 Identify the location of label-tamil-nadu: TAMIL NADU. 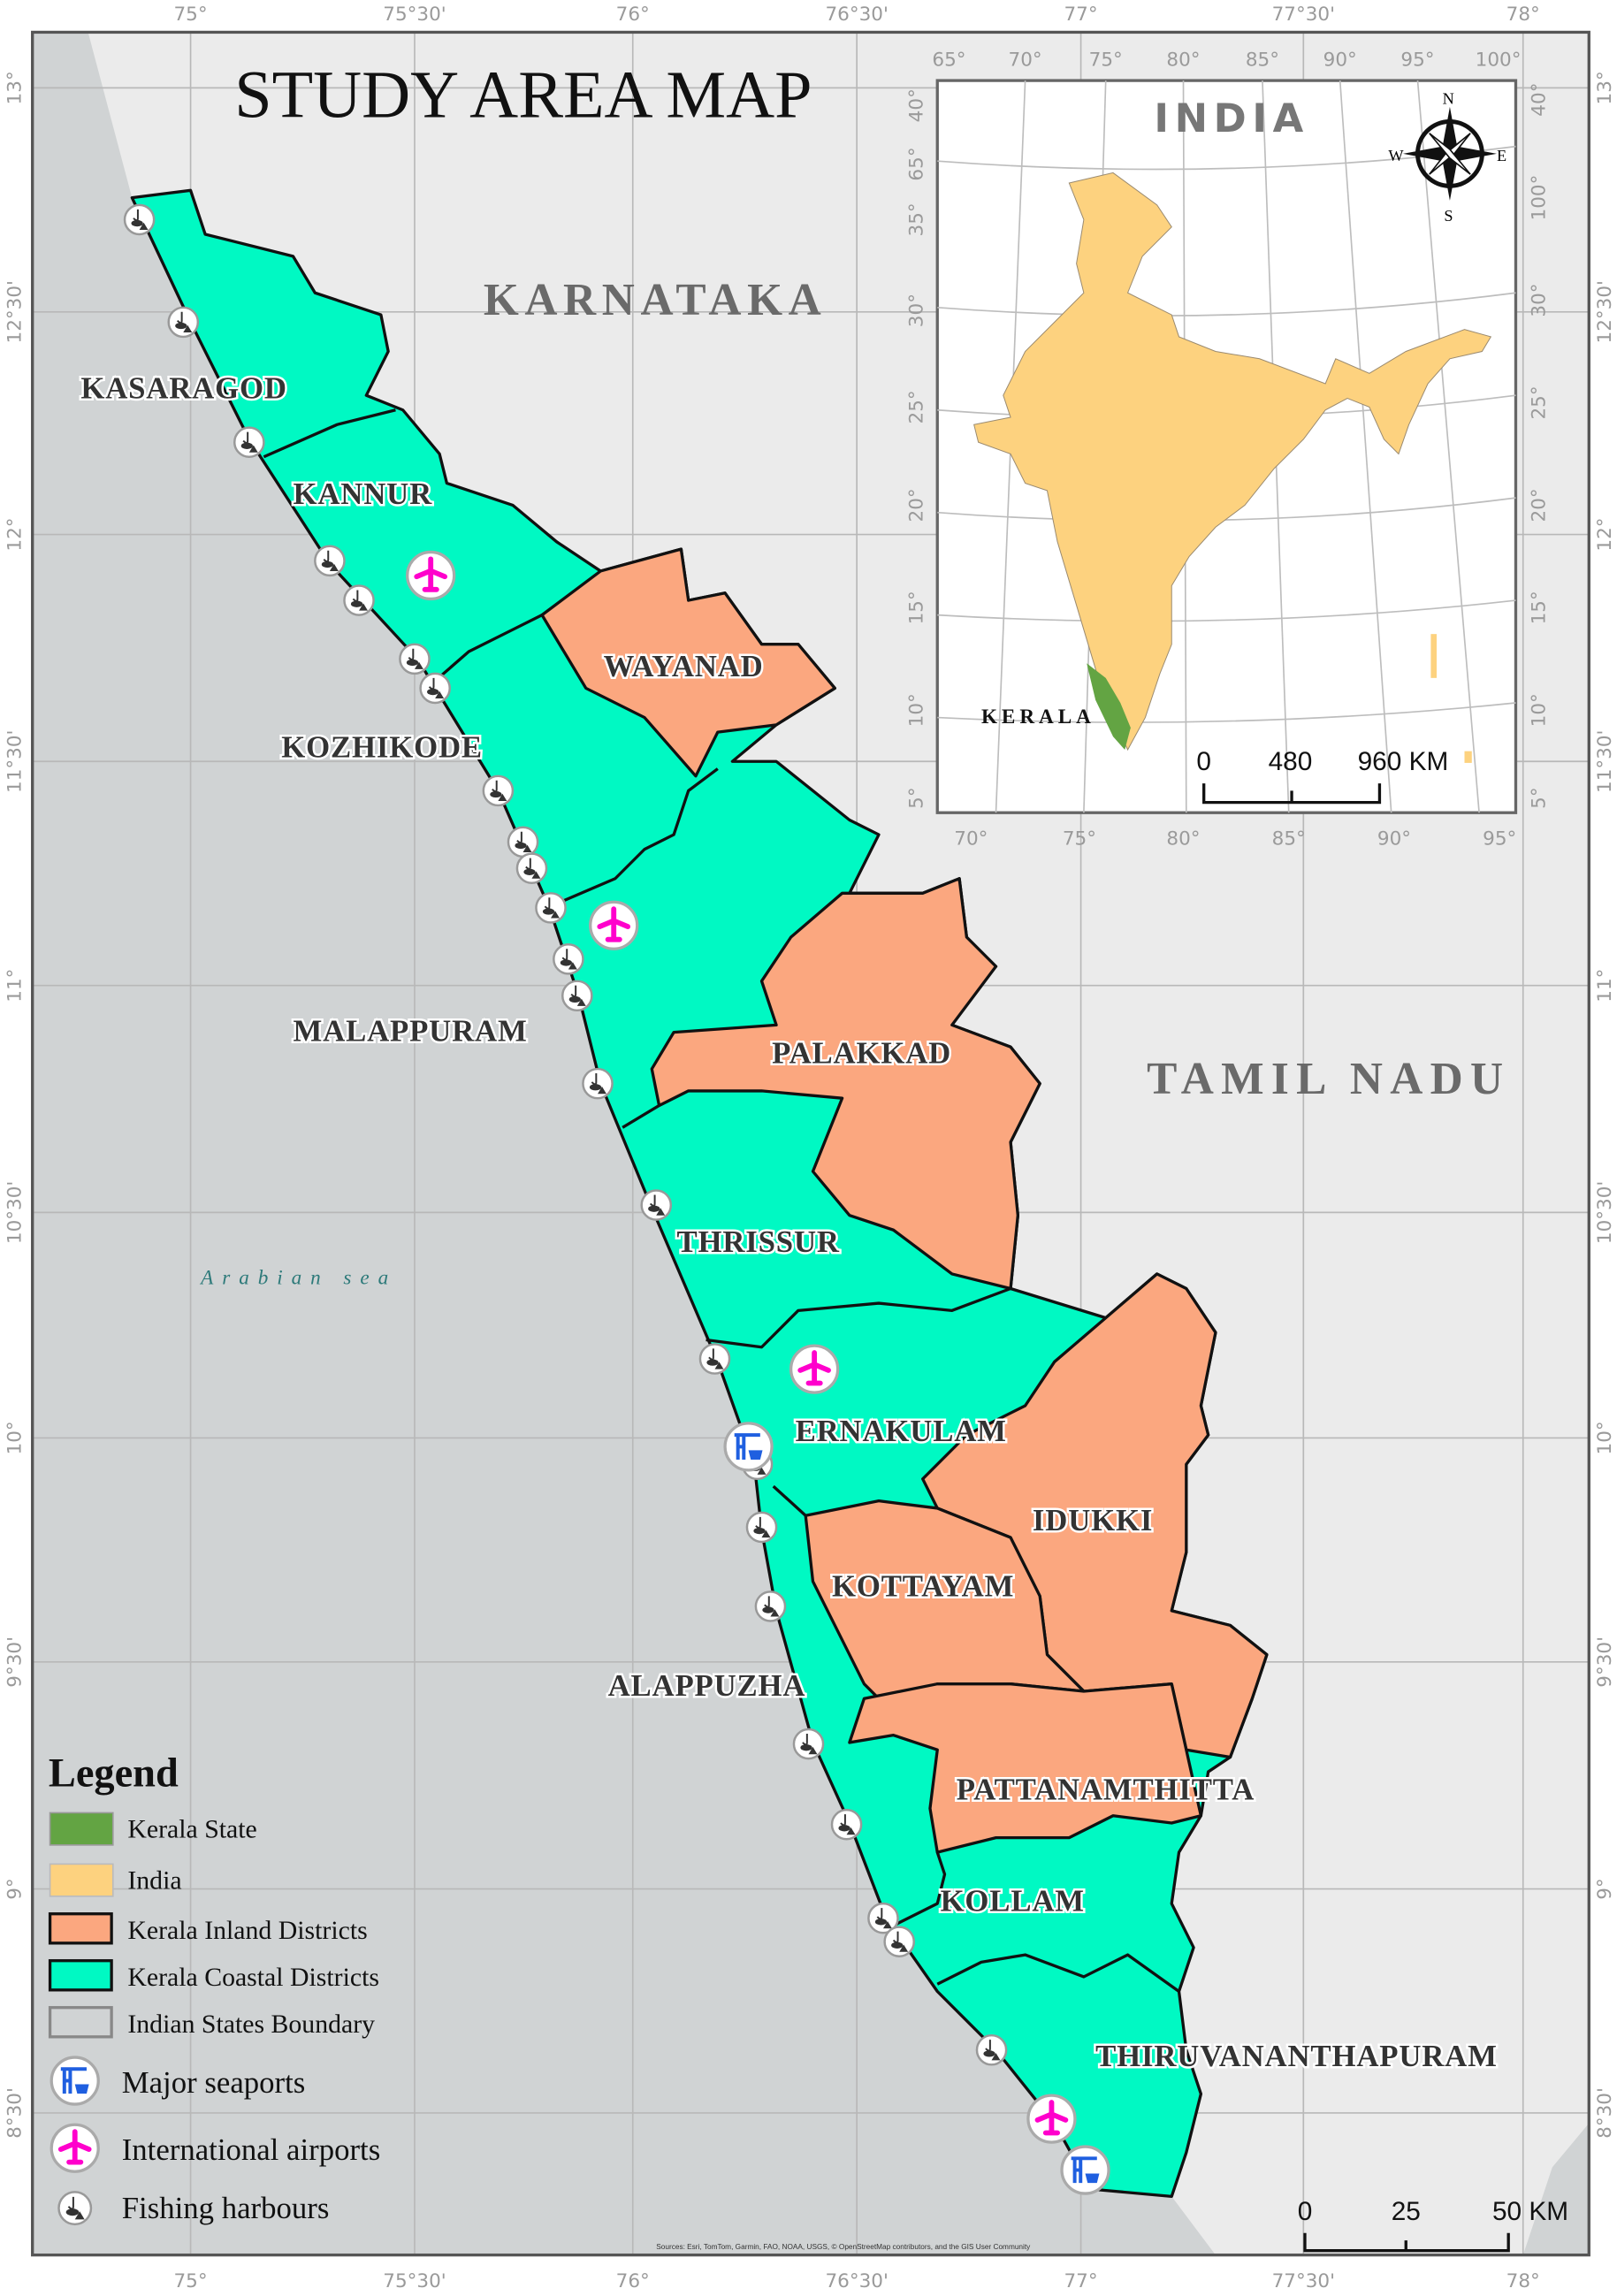
(1328, 1079).